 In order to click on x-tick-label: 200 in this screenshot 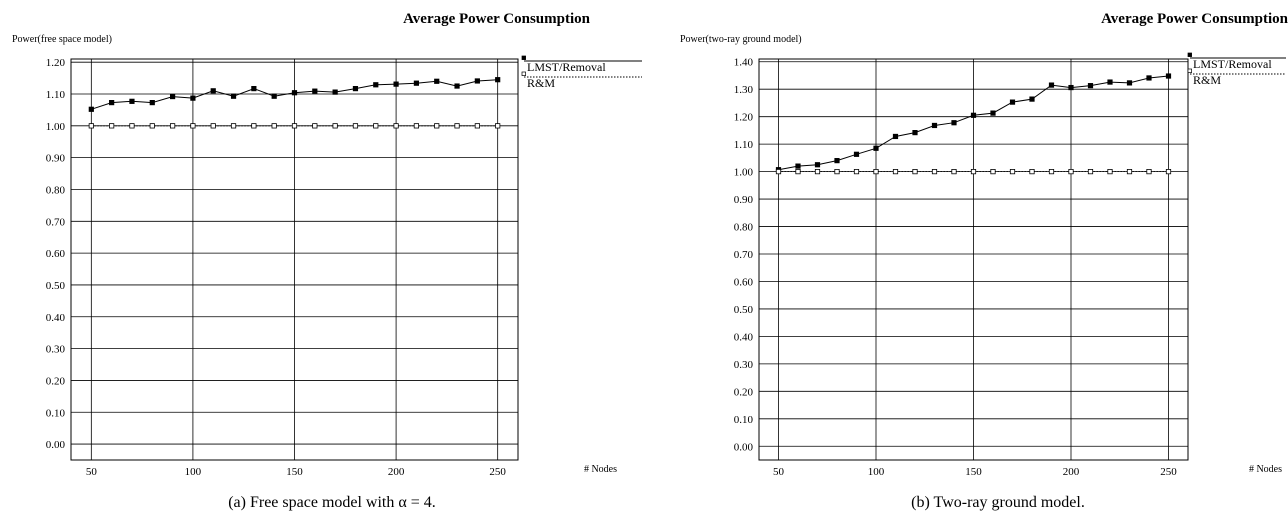, I will do `click(396, 472)`.